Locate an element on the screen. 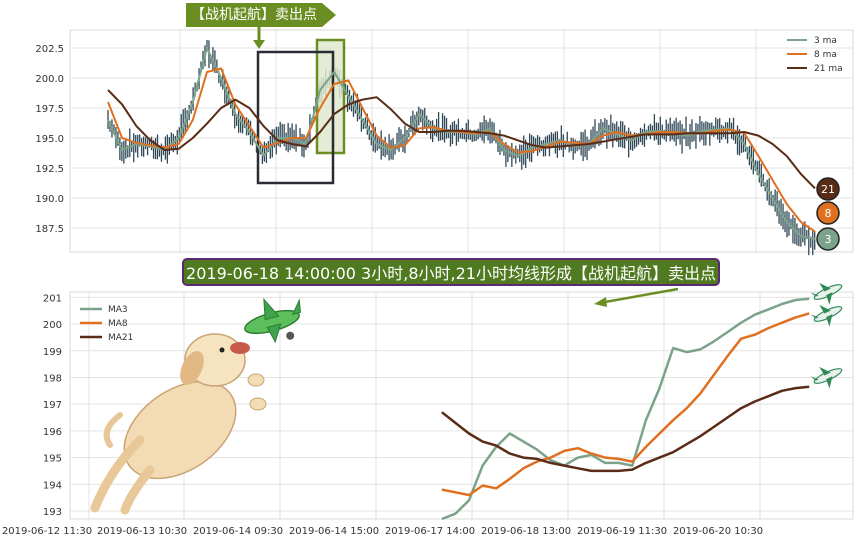  top-legend-label: 8 ma is located at coordinates (825, 55).